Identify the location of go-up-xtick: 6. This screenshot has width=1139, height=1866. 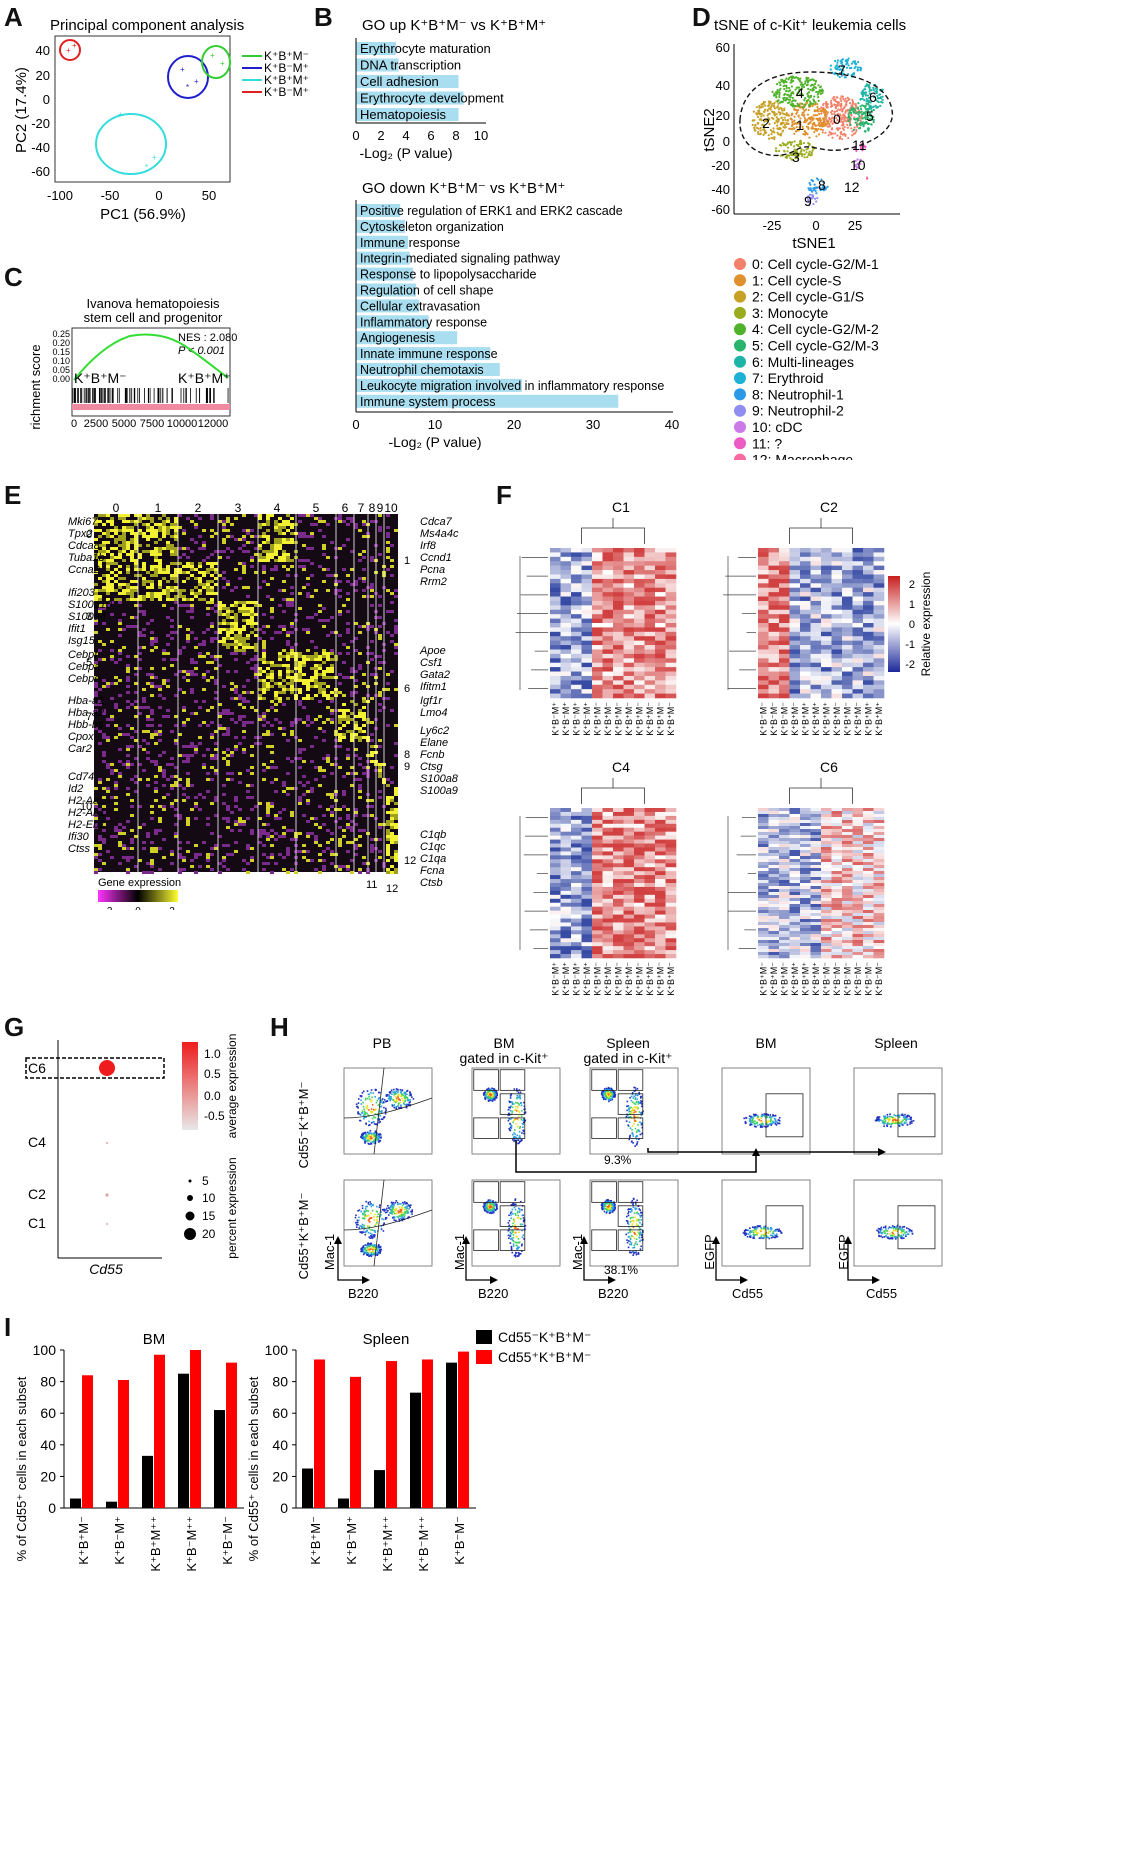
(430, 135).